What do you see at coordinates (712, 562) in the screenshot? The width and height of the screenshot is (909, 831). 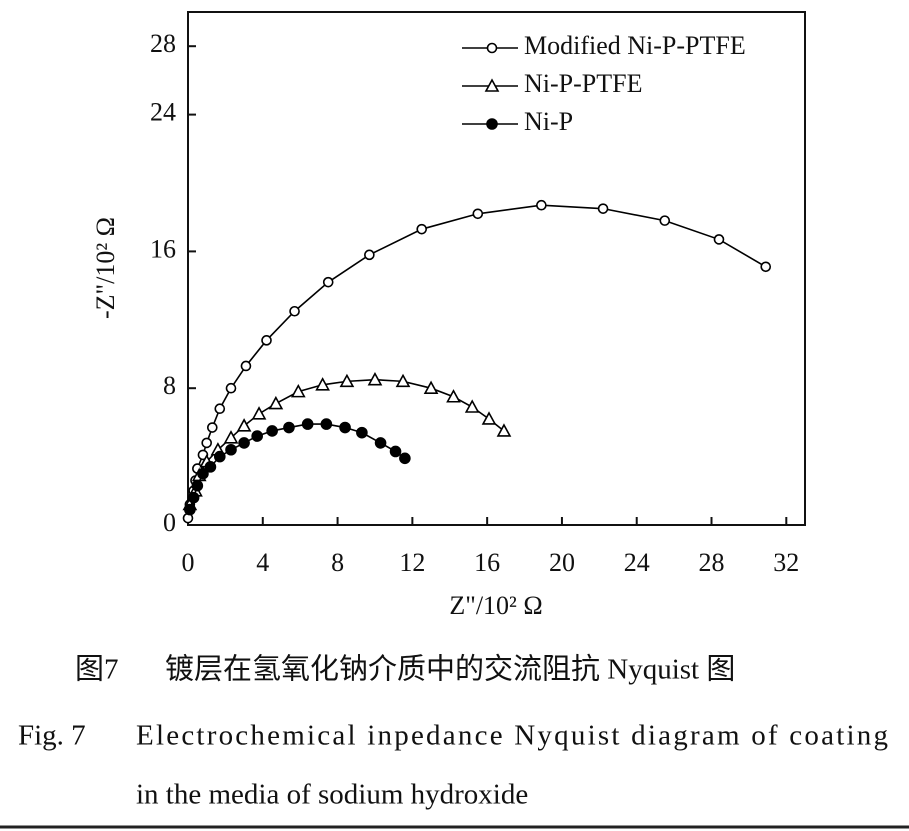 I see `x-tick-label: 28` at bounding box center [712, 562].